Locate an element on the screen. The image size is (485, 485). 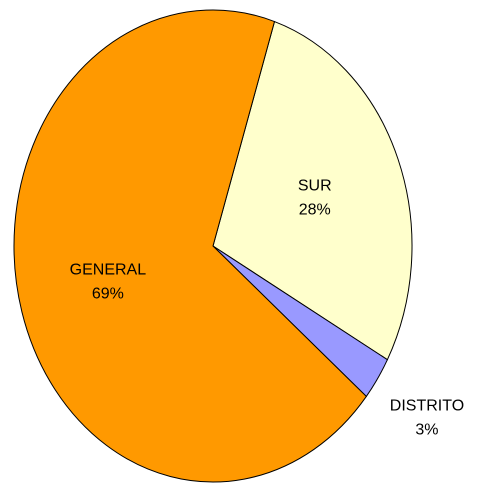
slice-label: DISTRITO is located at coordinates (427, 406).